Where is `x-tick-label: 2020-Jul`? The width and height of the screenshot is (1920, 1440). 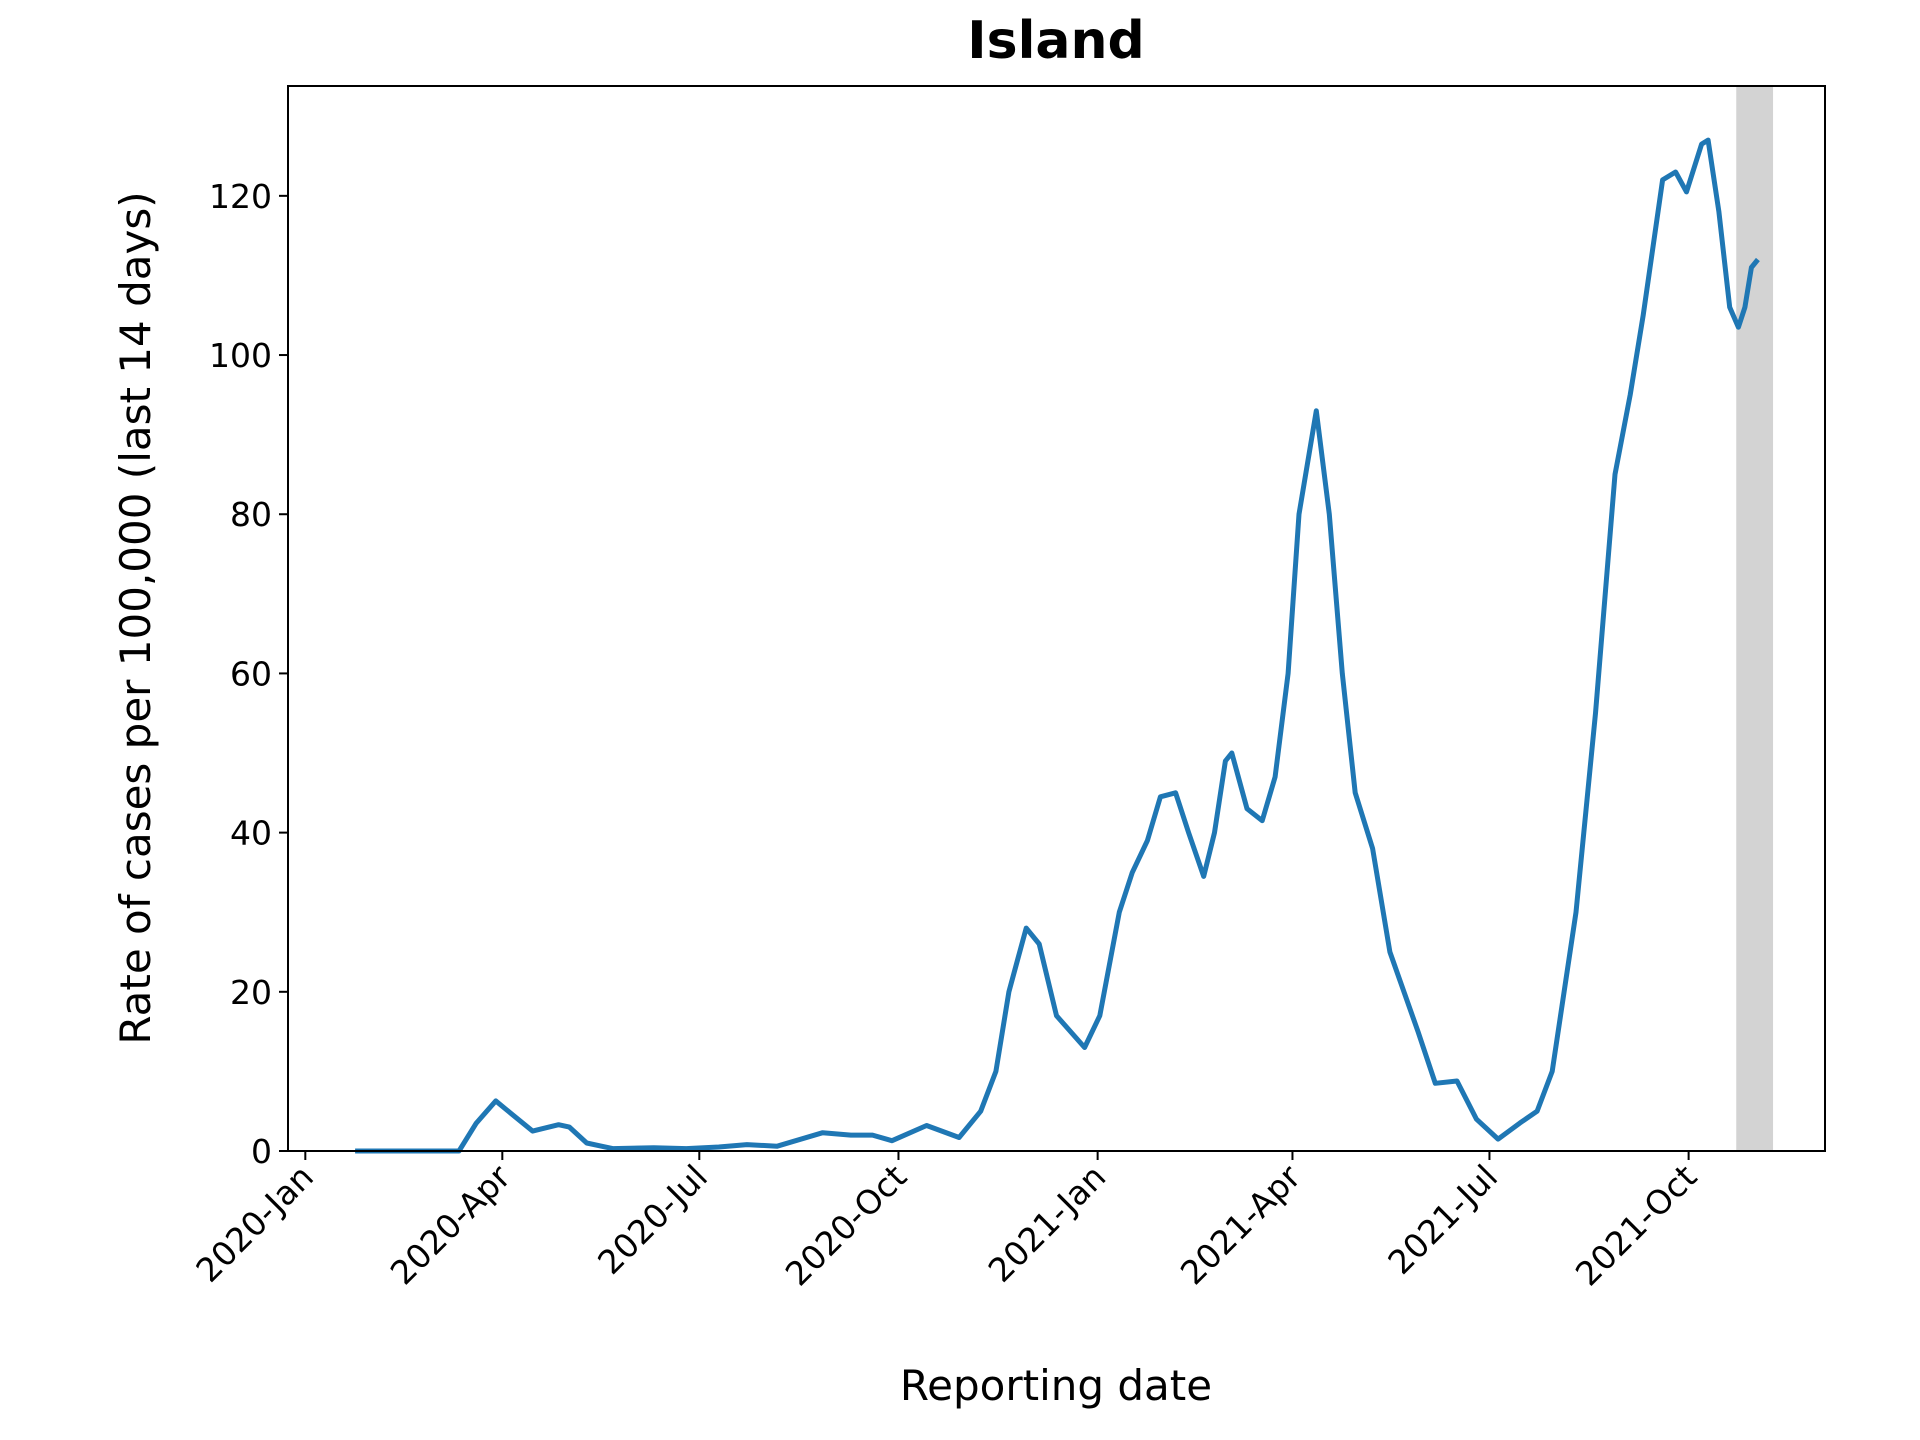 x-tick-label: 2020-Jul is located at coordinates (652, 1219).